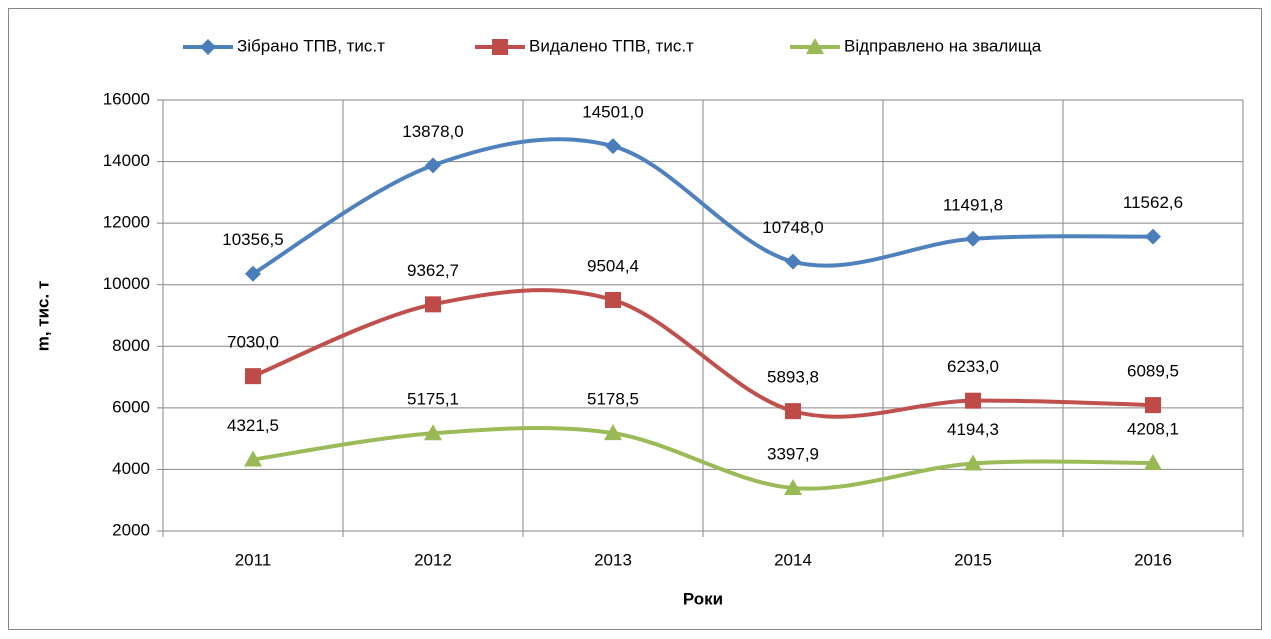 The image size is (1271, 639). Describe the element at coordinates (793, 453) in the screenshot. I see `data-label: 3397,9` at that location.